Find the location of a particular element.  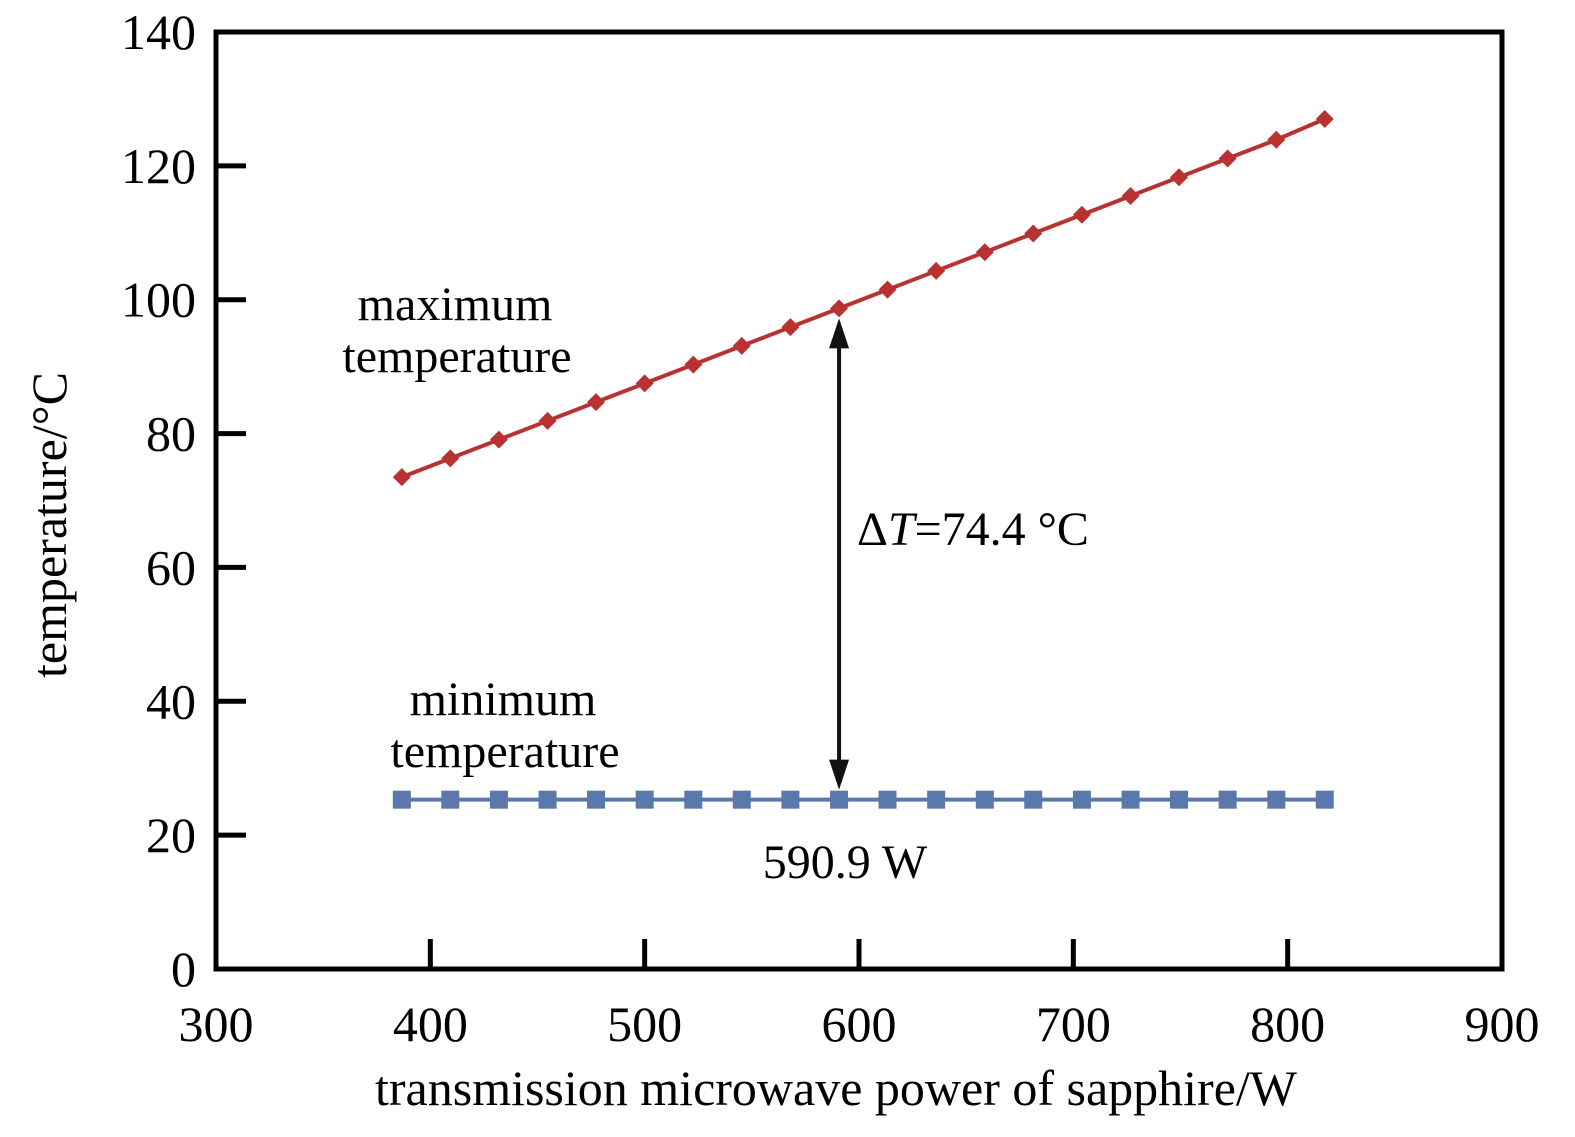

y-tick-label: 0 is located at coordinates (183, 969).